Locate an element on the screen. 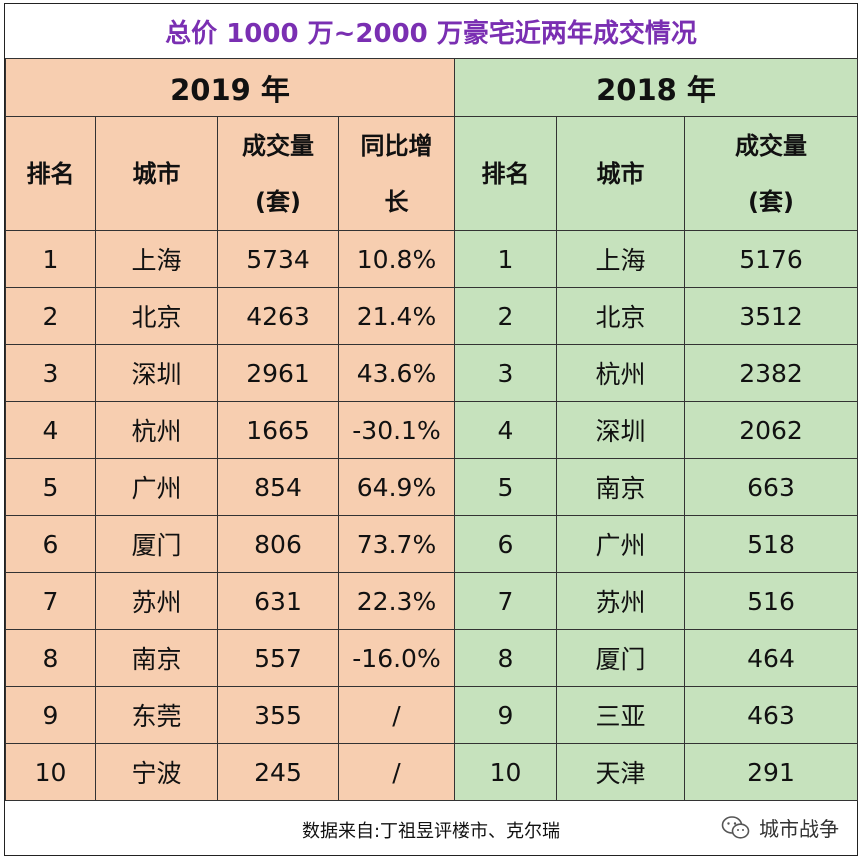 The width and height of the screenshot is (866, 861). cell-rank-2018: 9 is located at coordinates (505, 715).